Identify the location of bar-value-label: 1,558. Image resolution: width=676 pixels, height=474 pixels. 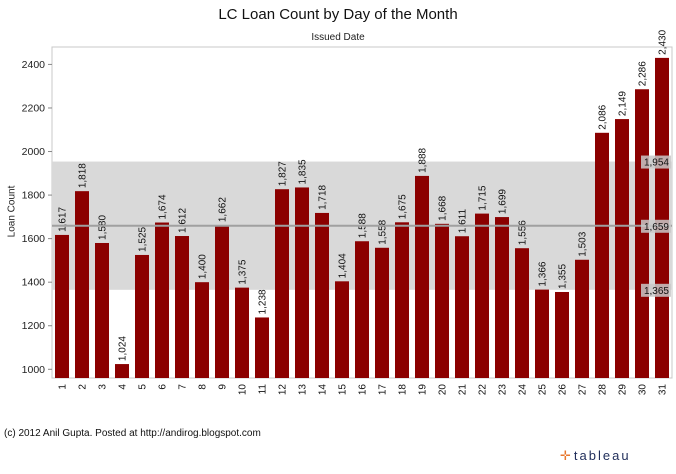
(383, 231).